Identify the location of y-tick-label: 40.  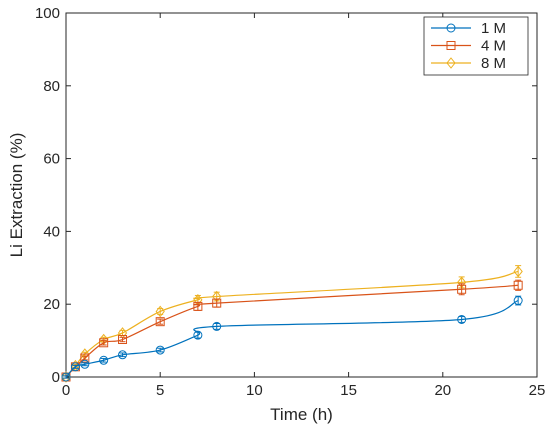
(51, 231).